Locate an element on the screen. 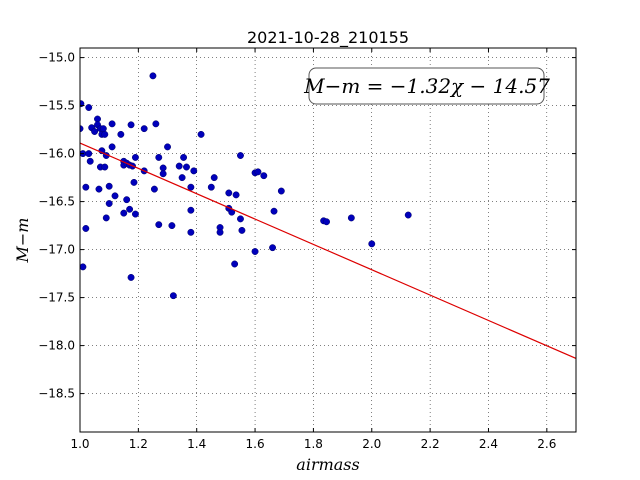 This screenshot has height=480, width=640. x-tick-label: 1.0 is located at coordinates (79, 444).